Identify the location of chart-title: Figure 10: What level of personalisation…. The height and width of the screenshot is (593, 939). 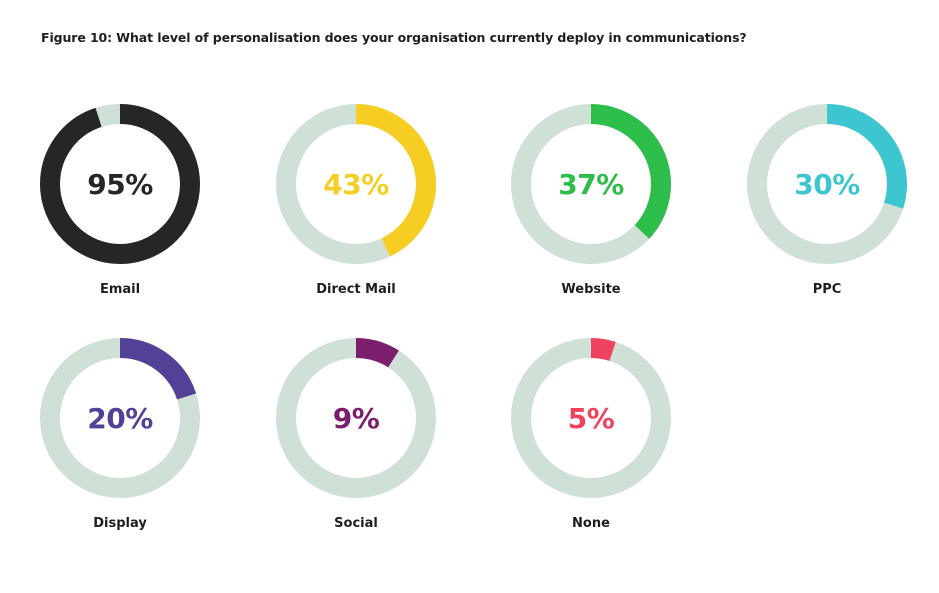
(394, 37).